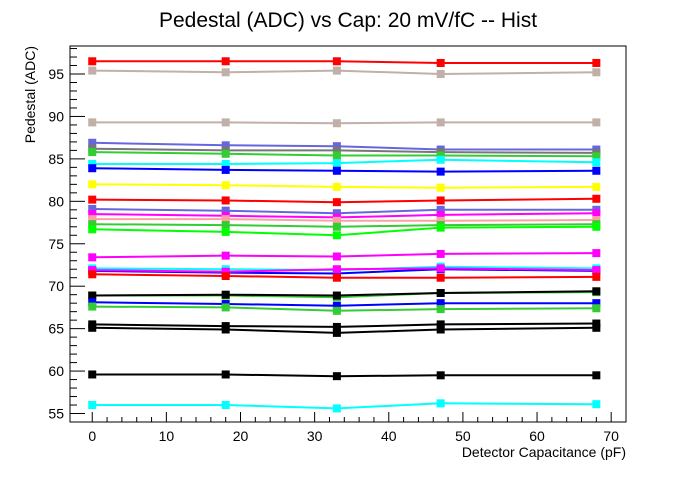  What do you see at coordinates (56, 159) in the screenshot?
I see `y-tick-label: 85` at bounding box center [56, 159].